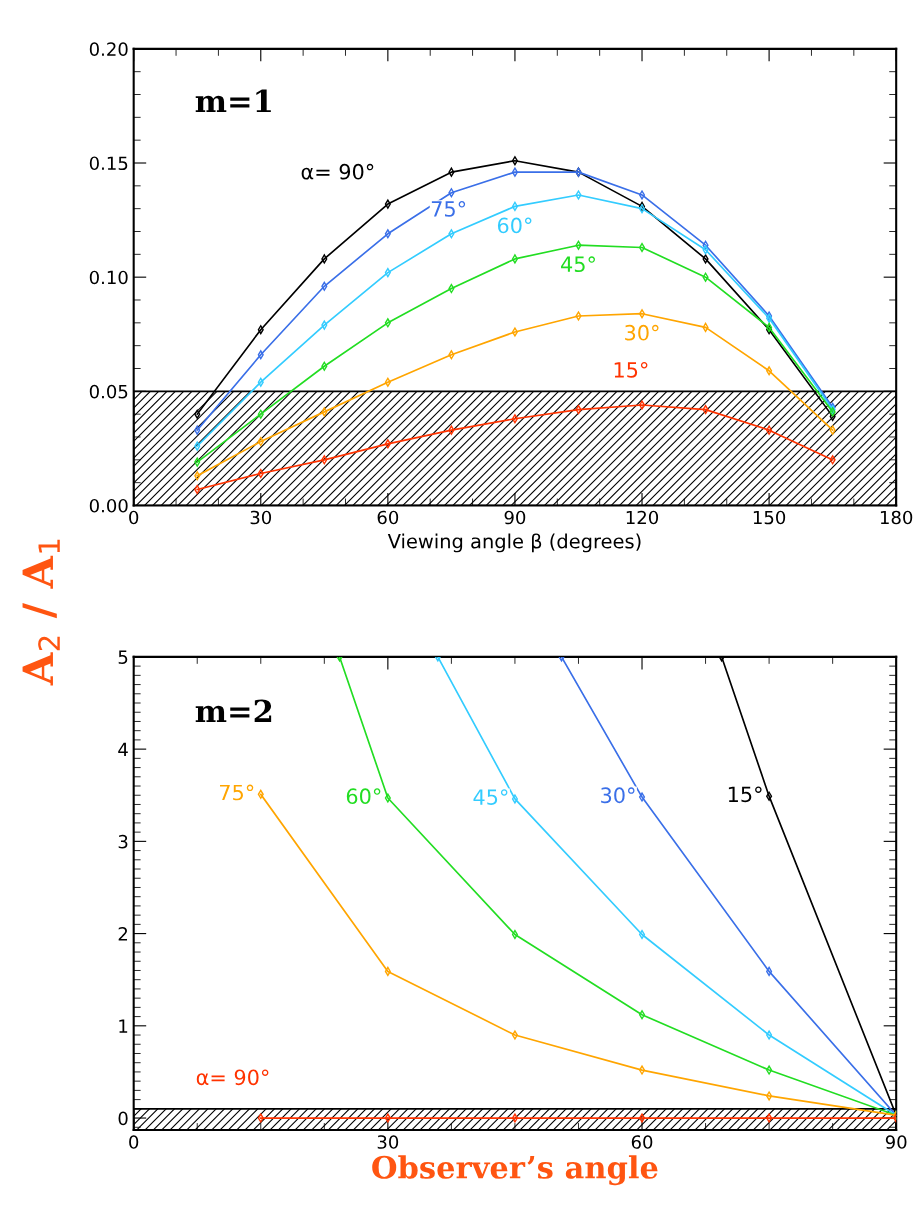 Image resolution: width=922 pixels, height=1221 pixels. What do you see at coordinates (123, 841) in the screenshot?
I see `y-tick-label: 3` at bounding box center [123, 841].